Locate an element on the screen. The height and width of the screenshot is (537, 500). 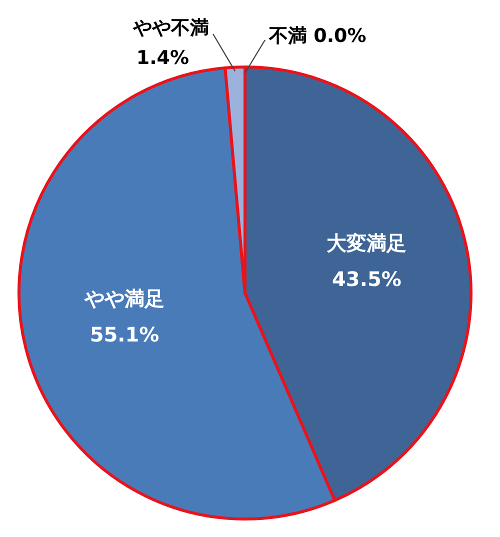
slice-label: 大変満足 is located at coordinates (366, 242).